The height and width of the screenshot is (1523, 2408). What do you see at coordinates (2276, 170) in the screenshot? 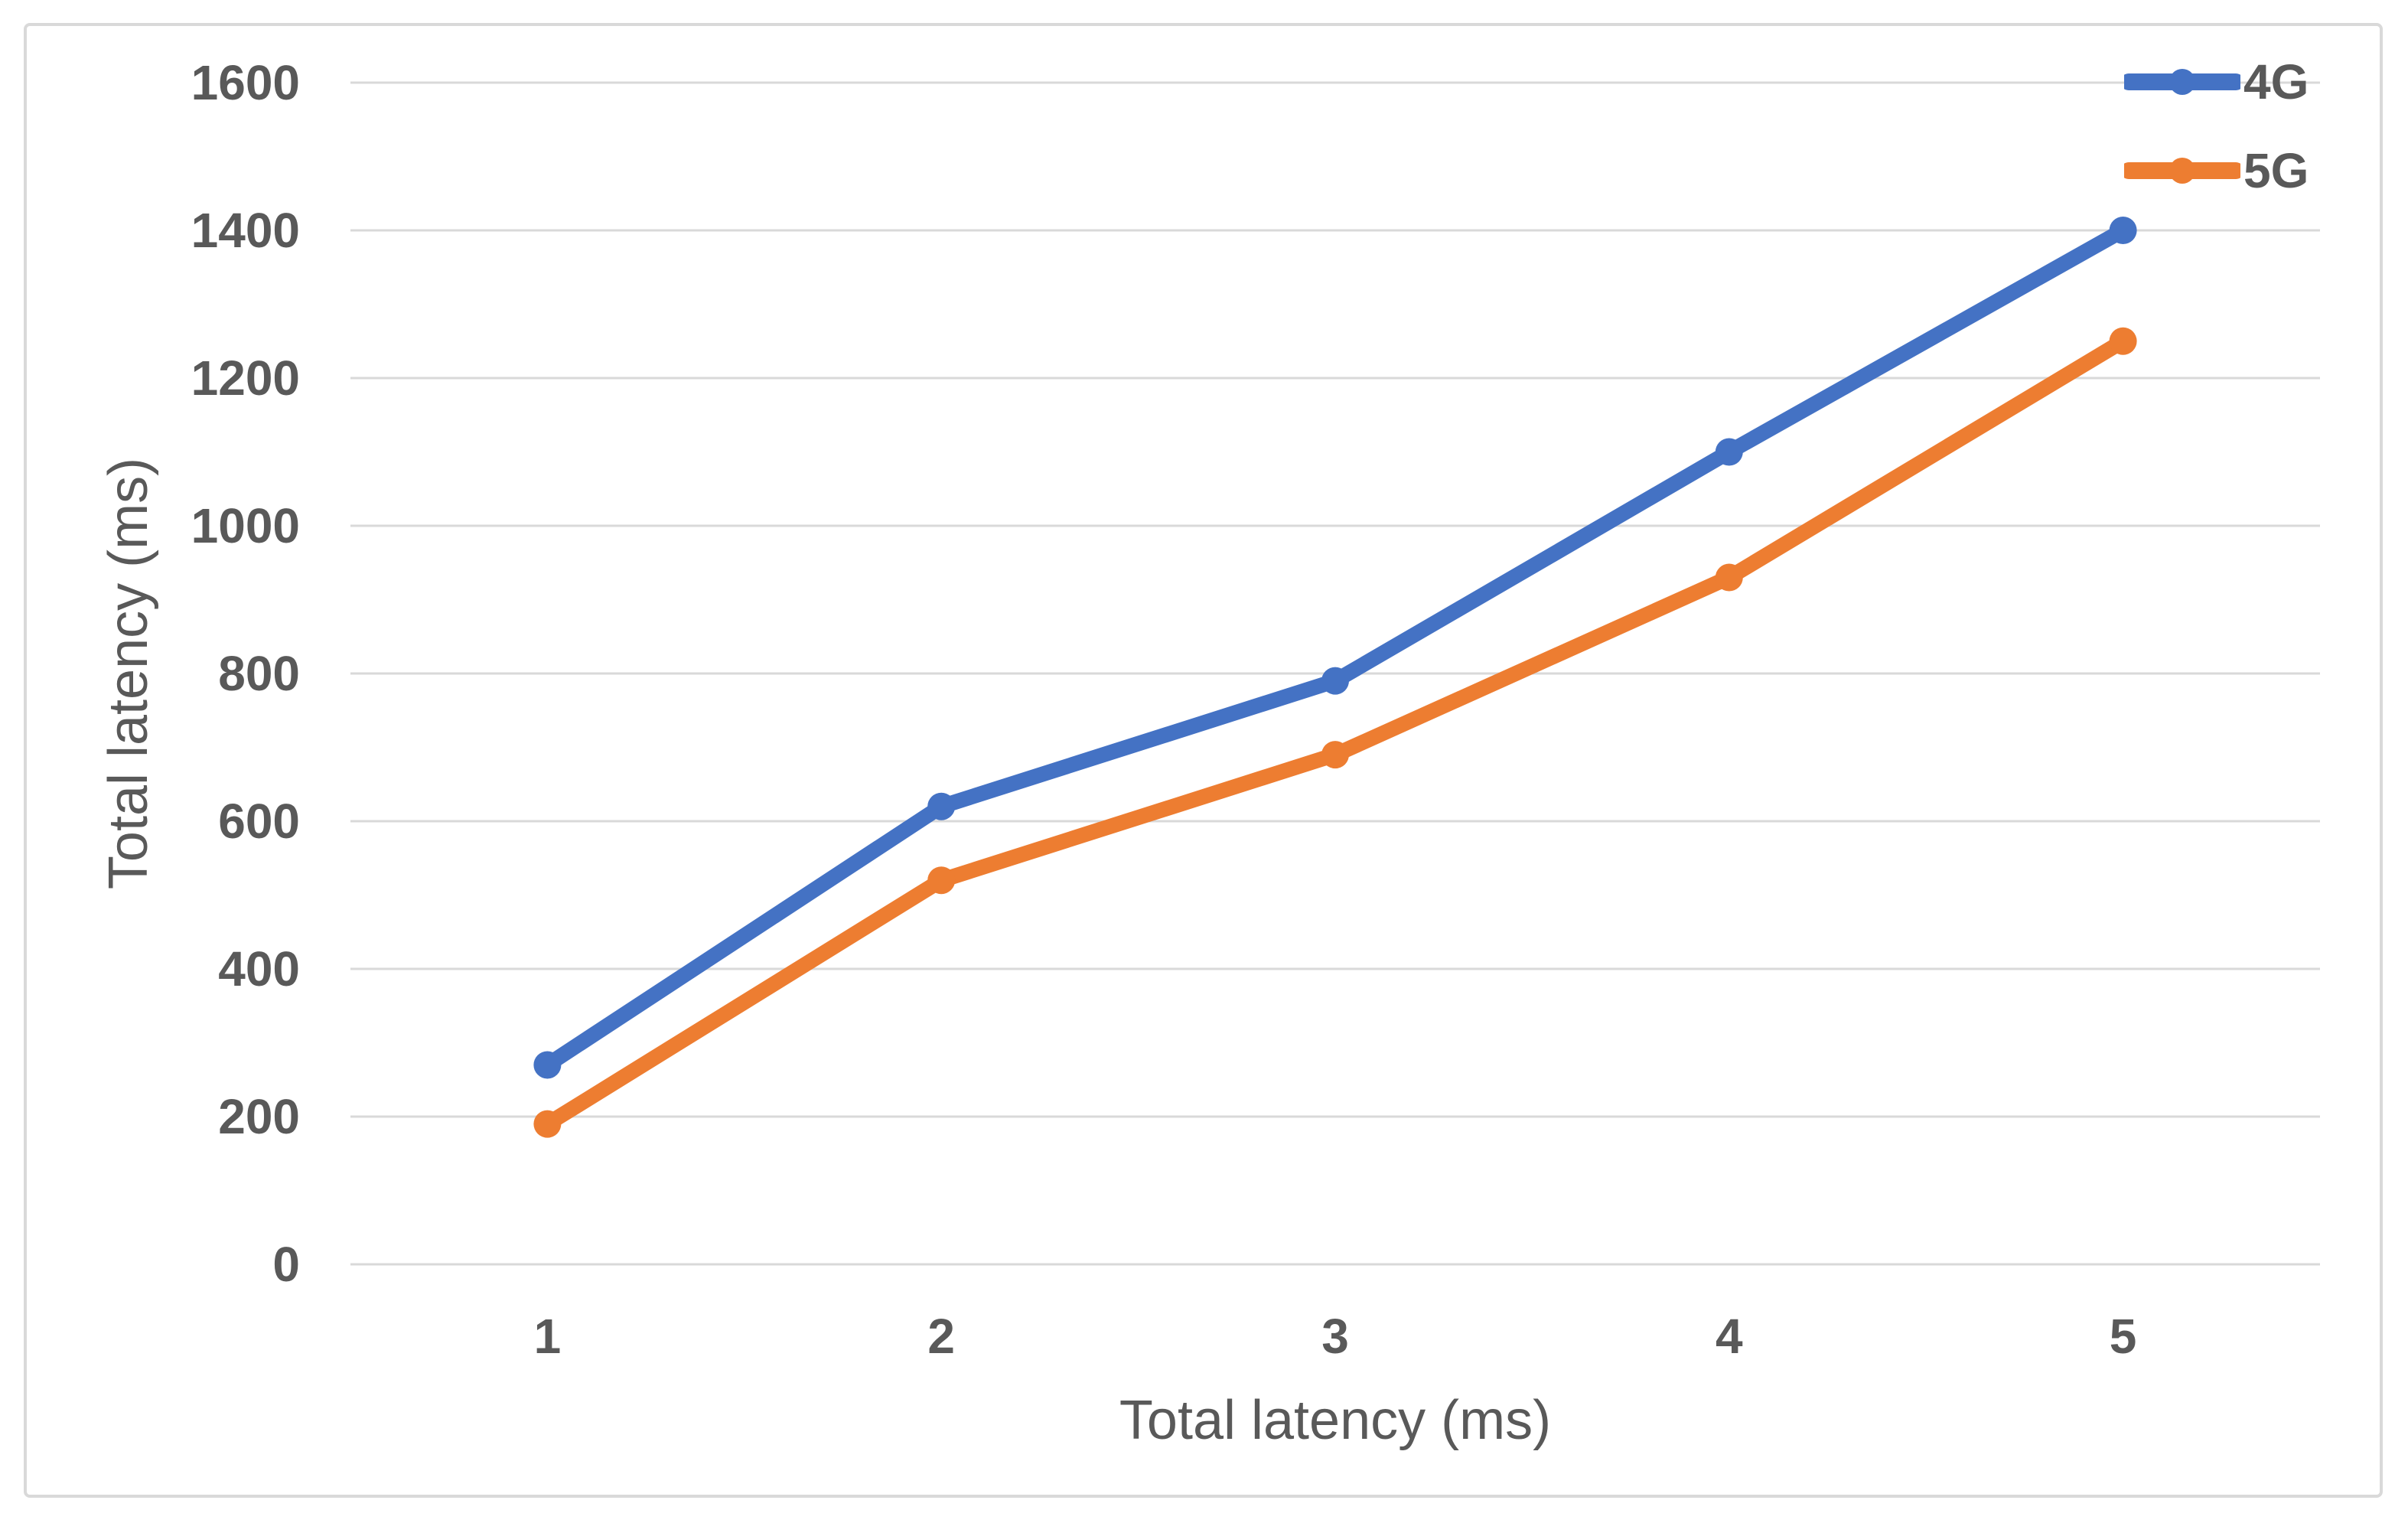
I see `legend-label: 5G` at bounding box center [2276, 170].